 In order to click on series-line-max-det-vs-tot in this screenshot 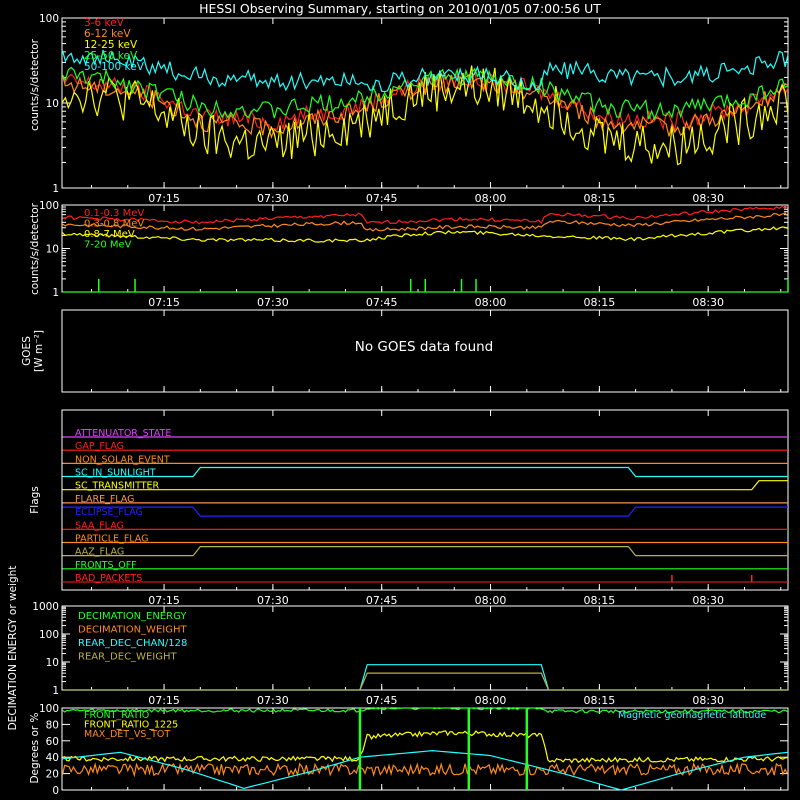, I will do `click(424, 769)`.